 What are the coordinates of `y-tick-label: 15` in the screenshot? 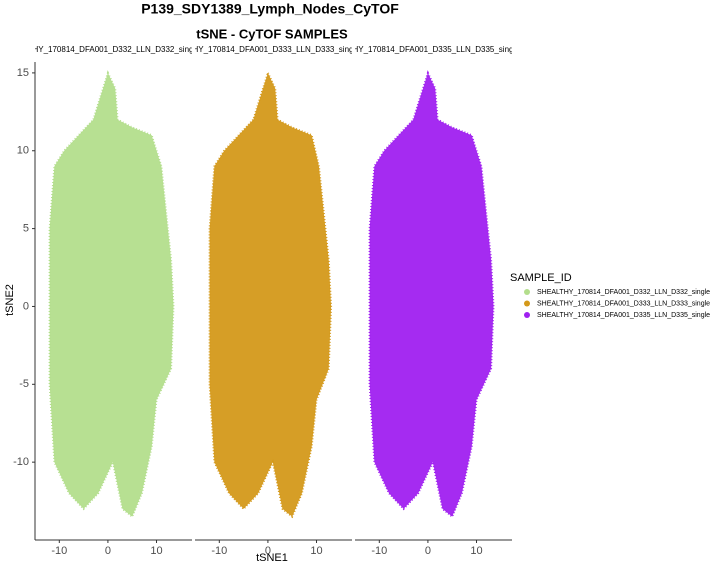 It's located at (23, 73).